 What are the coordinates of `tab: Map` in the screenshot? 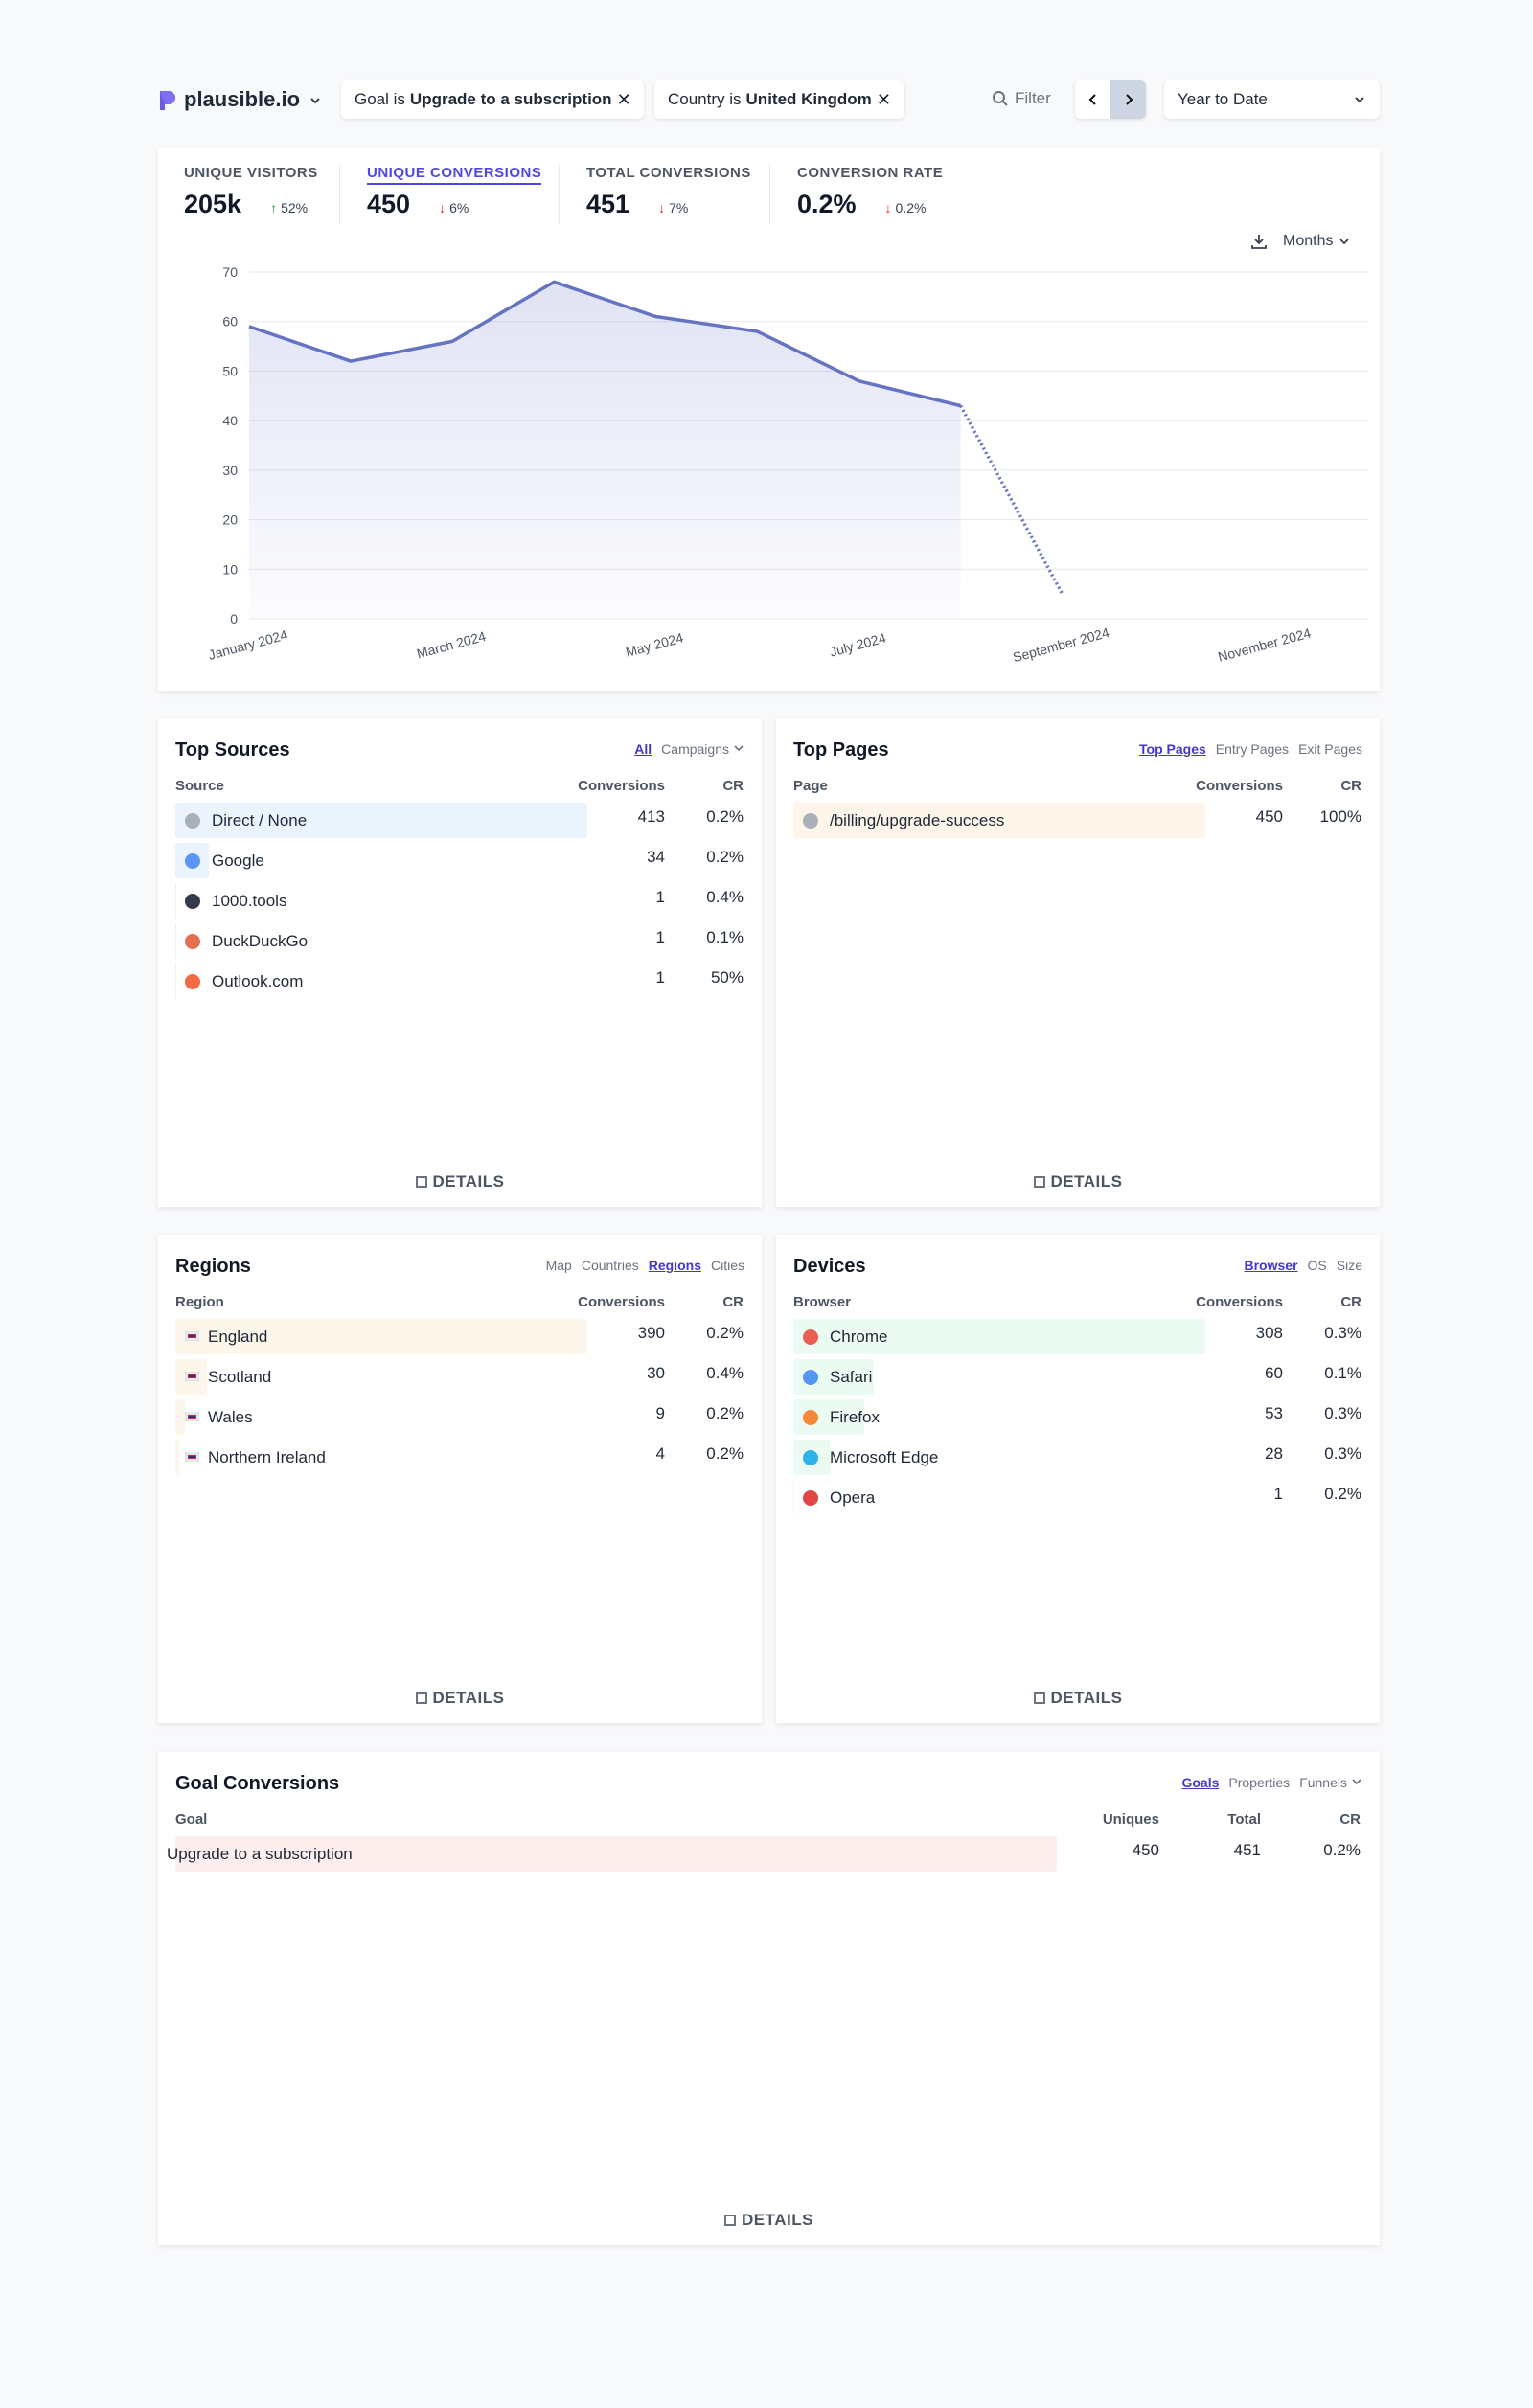 It's located at (558, 1265).